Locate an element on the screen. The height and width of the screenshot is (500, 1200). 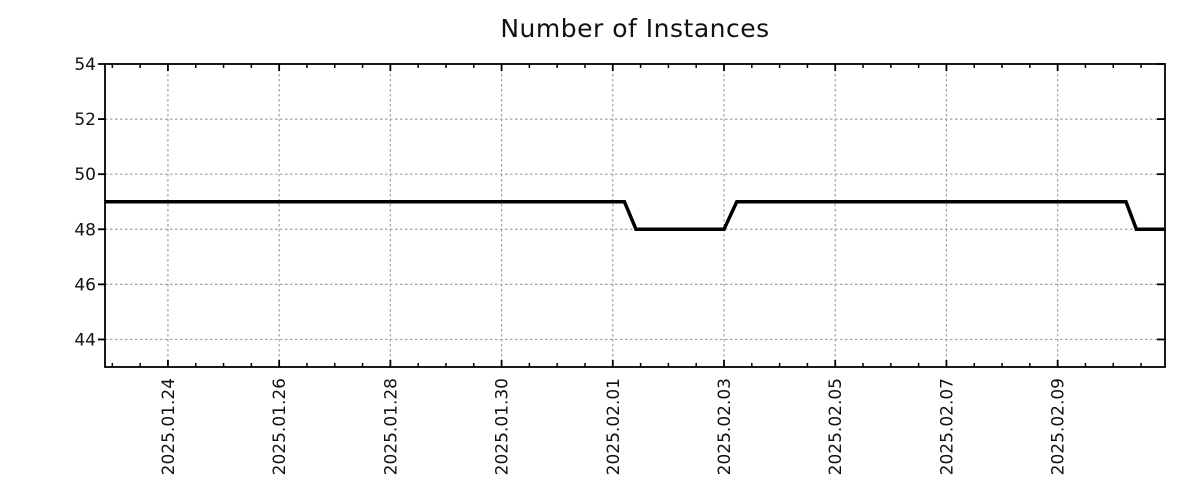
x-tick-label: 2025.02.09 is located at coordinates (1059, 426).